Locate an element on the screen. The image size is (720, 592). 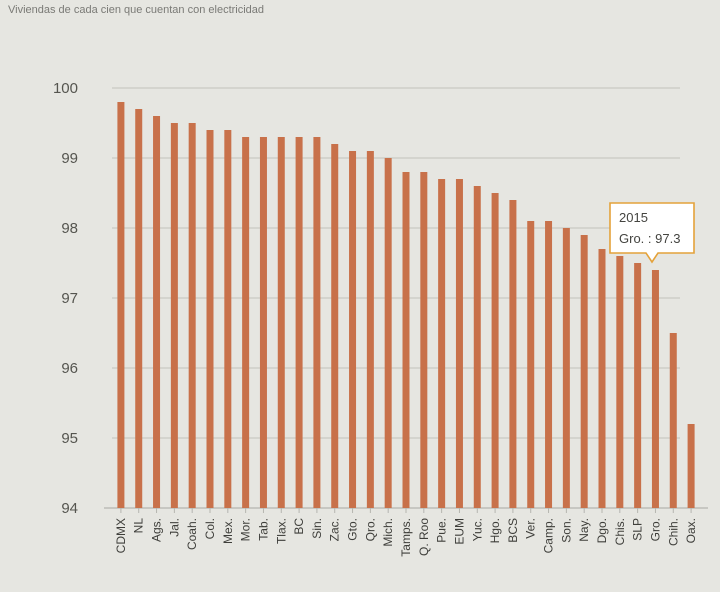
bar-coah is located at coordinates (192, 315).